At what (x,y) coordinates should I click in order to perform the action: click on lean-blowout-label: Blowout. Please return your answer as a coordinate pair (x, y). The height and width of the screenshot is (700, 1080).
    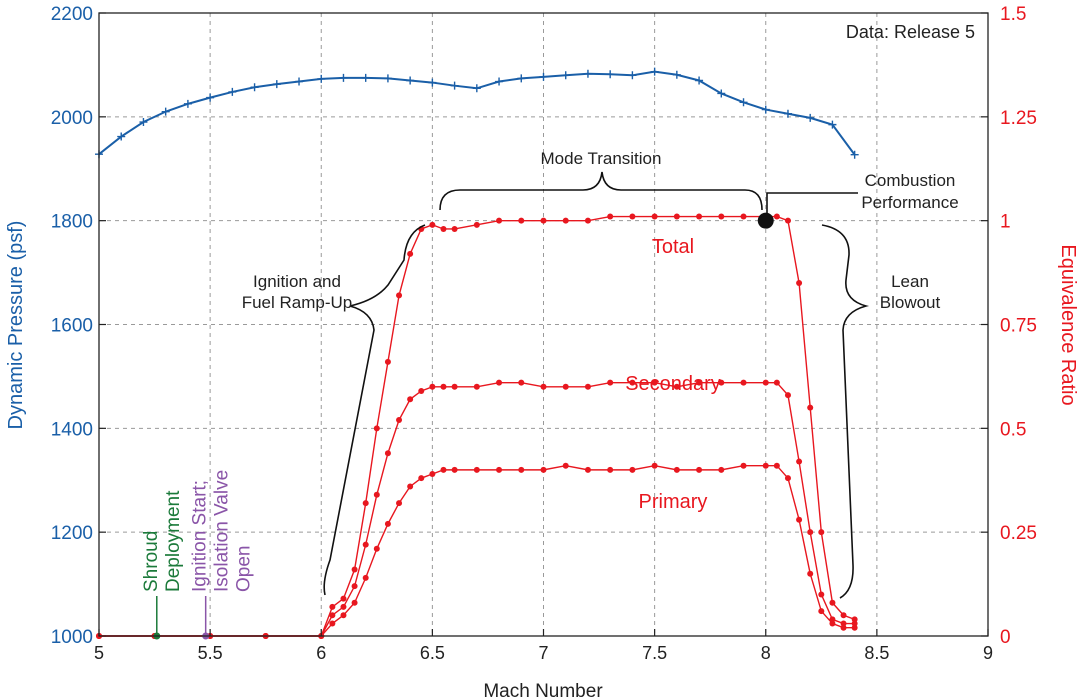
    Looking at the image, I should click on (910, 302).